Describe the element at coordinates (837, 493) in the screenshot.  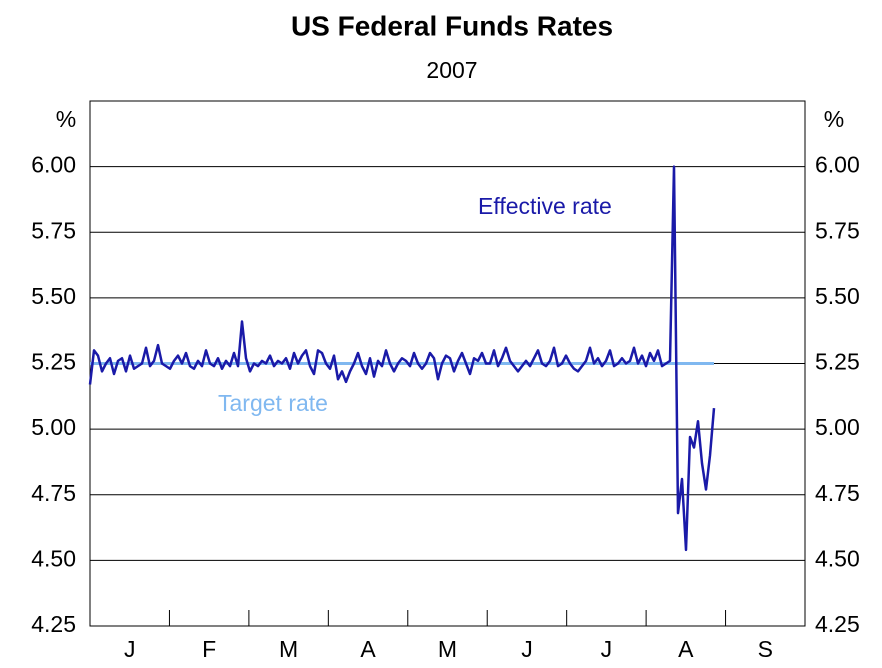
I see `y2-tick-label: 4.75` at that location.